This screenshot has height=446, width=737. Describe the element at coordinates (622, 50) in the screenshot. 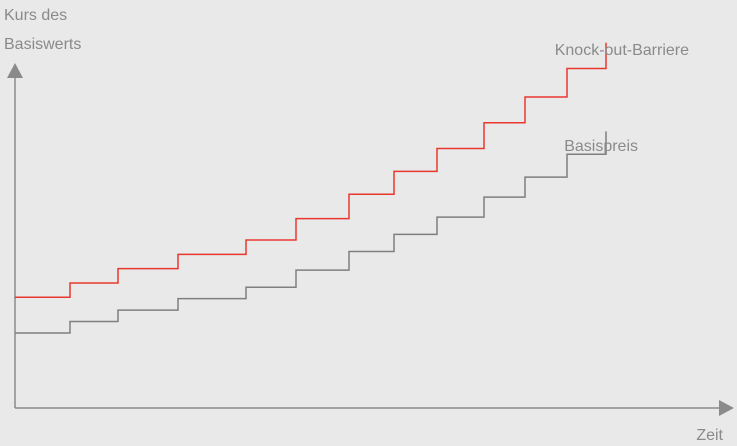

I see `series-label-knockout-barrier: Knock-out-Barriere` at that location.